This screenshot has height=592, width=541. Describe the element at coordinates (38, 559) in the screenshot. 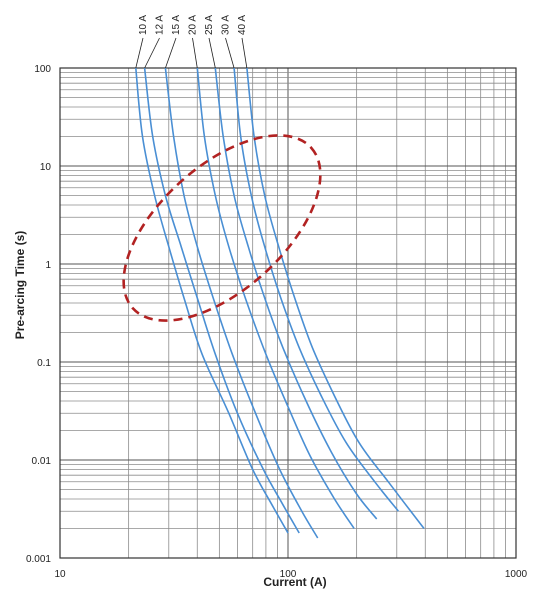

I see `y-tick-label: 0.001` at that location.